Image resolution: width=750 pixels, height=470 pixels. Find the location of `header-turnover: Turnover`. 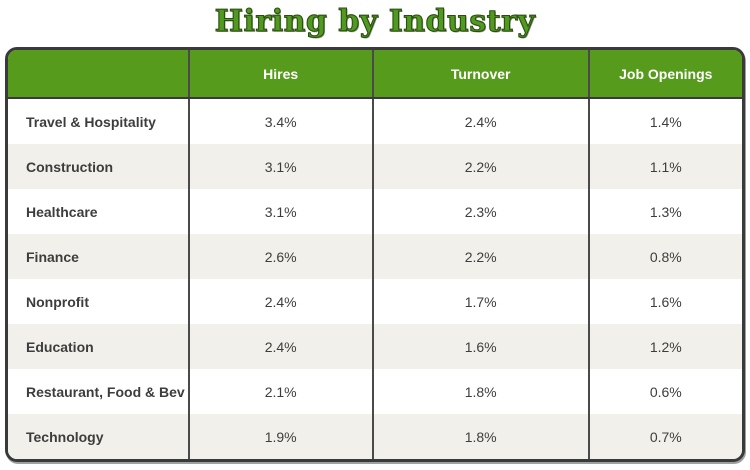

header-turnover: Turnover is located at coordinates (480, 74).